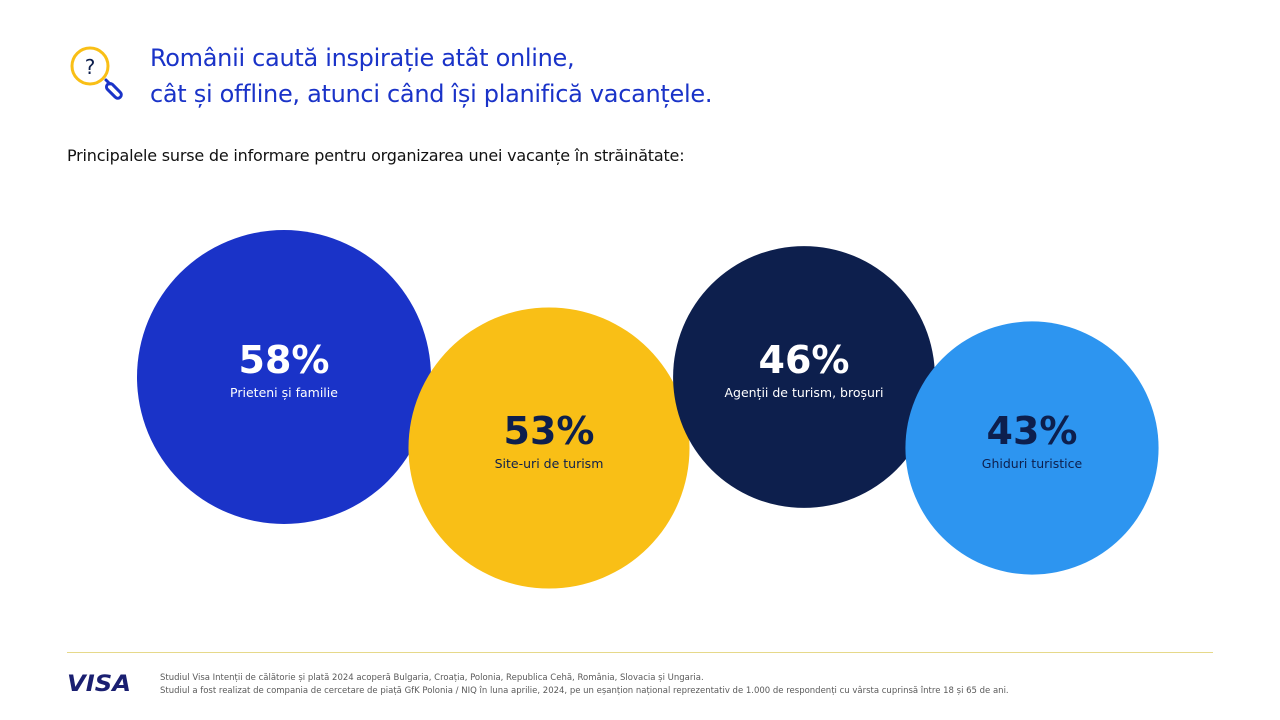  I want to click on bubble-agentii-de-turism-brosuri: 46% Agenții de turism, broșuri, so click(804, 377).